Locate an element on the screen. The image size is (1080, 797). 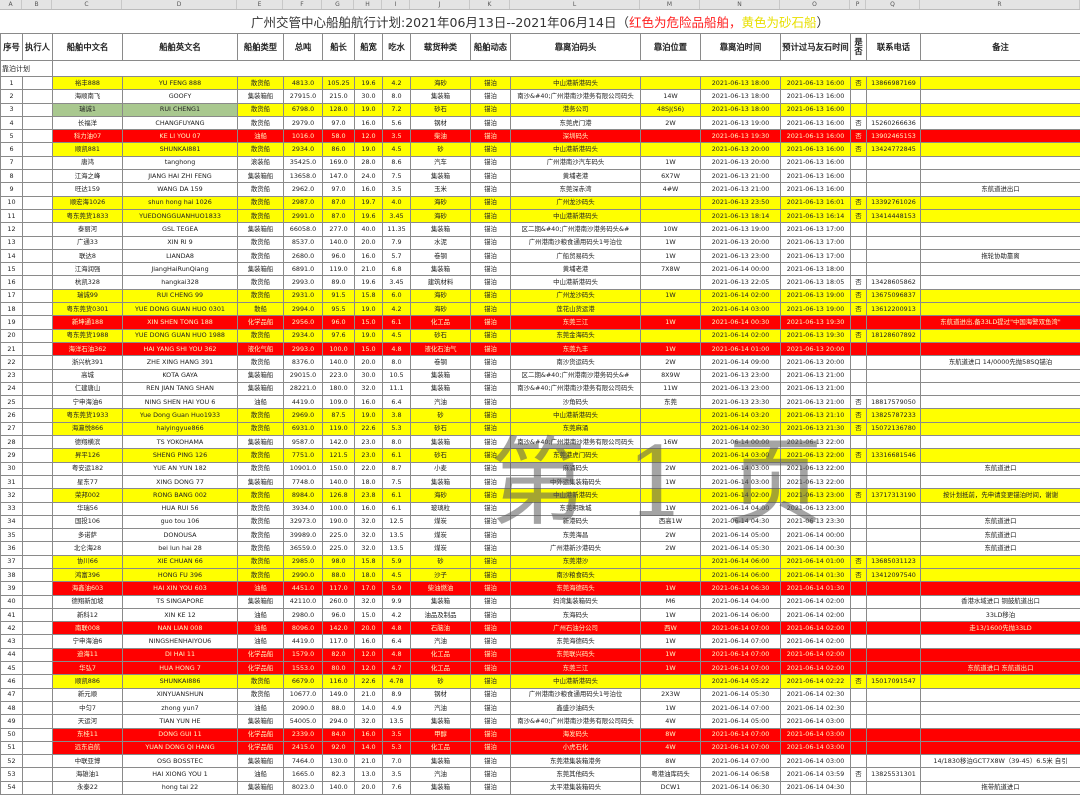
cell-draft: 5.9 is located at coordinates (396, 588).